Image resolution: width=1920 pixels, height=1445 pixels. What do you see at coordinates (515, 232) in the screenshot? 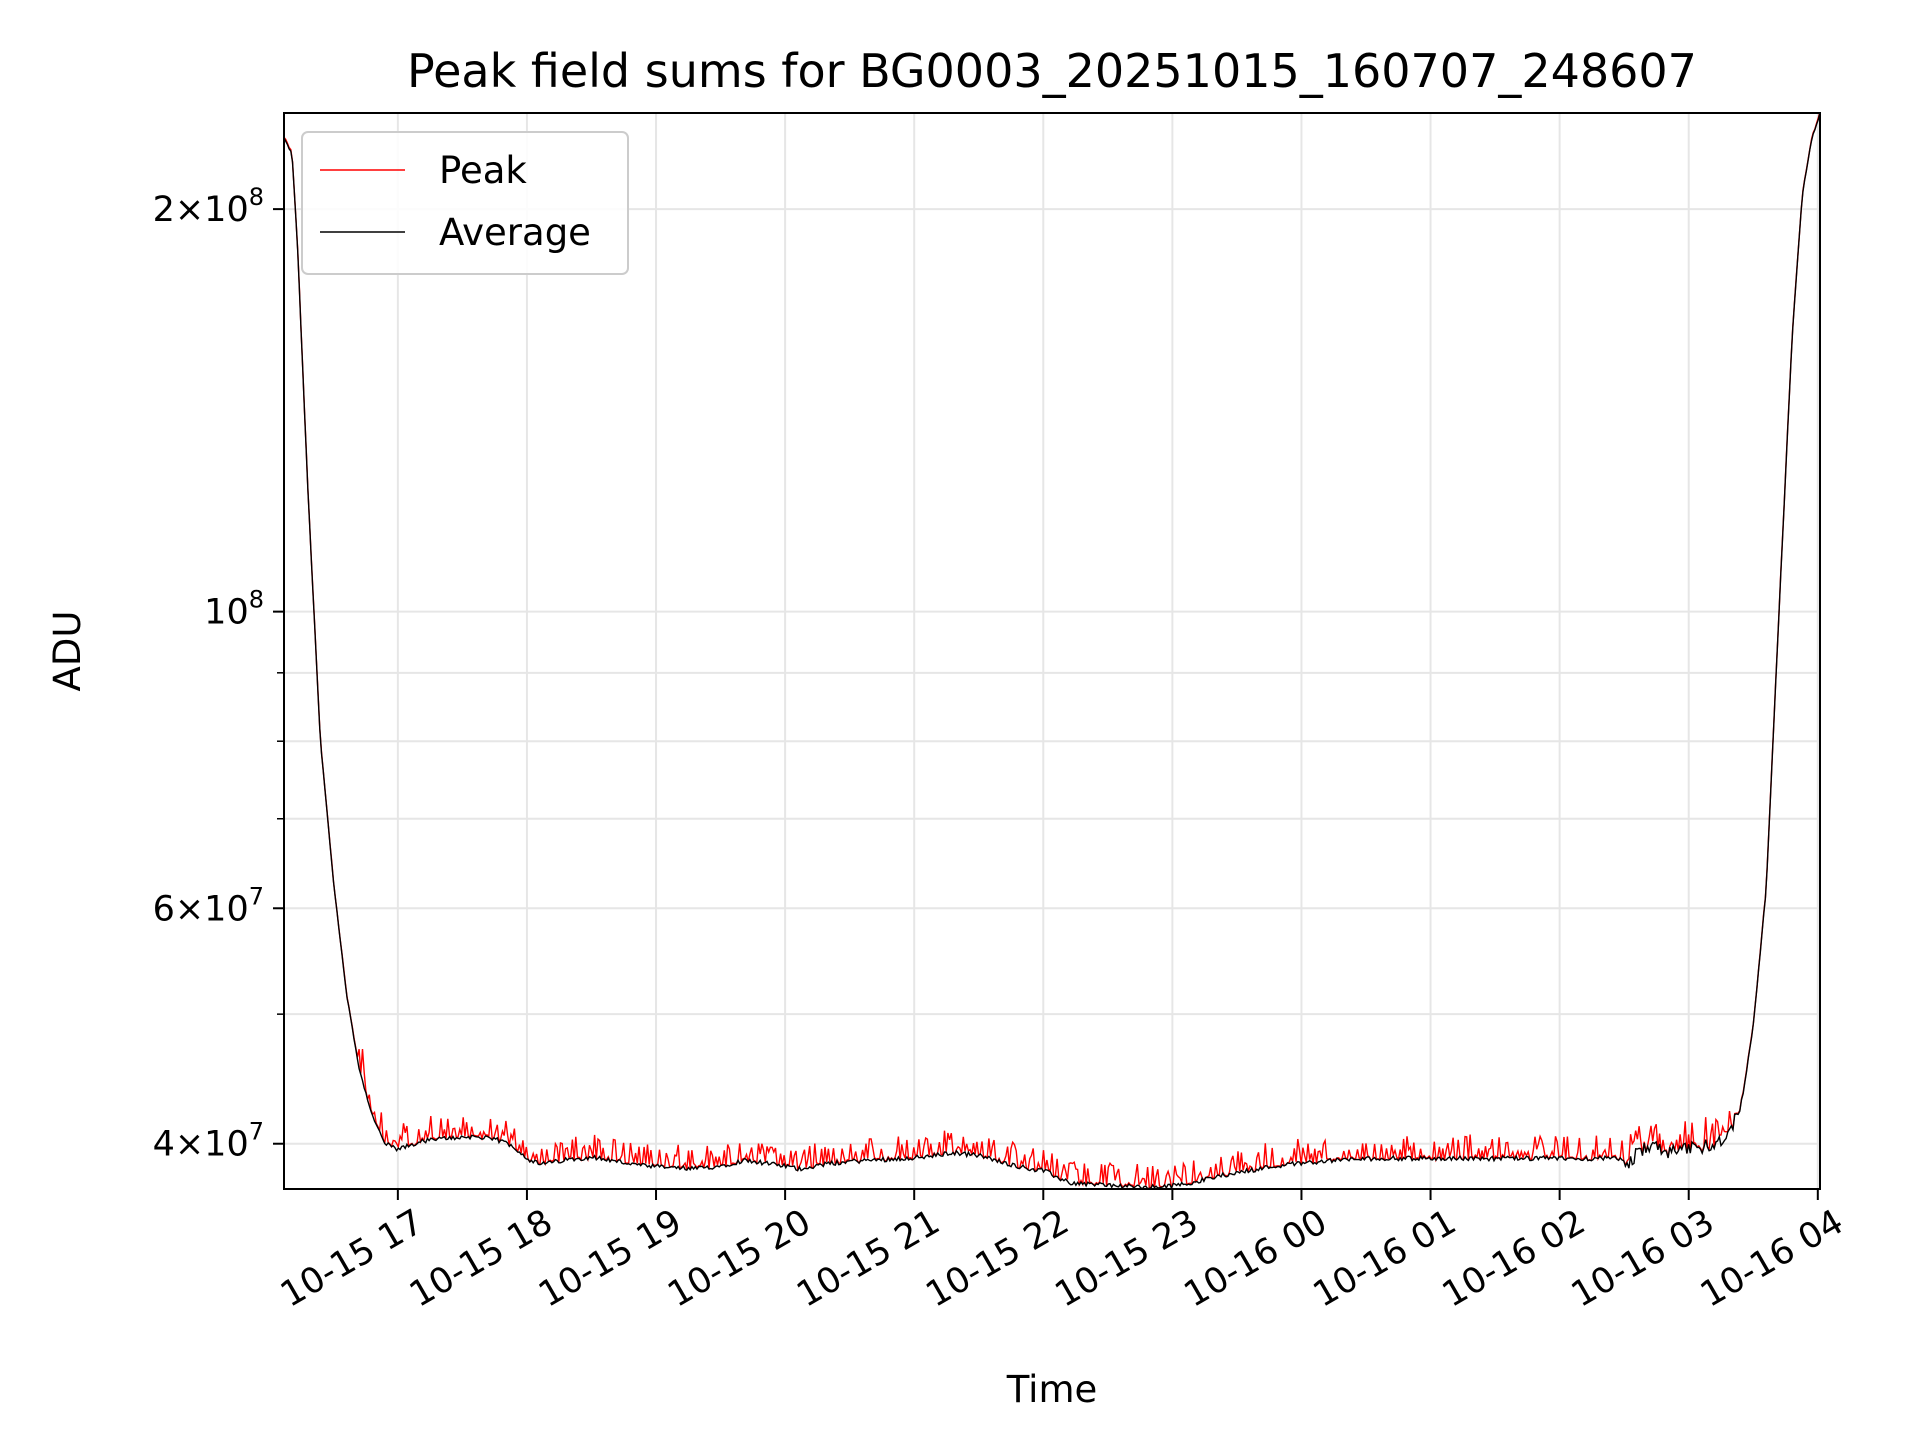
I see `legend-label-average: Average` at bounding box center [515, 232].